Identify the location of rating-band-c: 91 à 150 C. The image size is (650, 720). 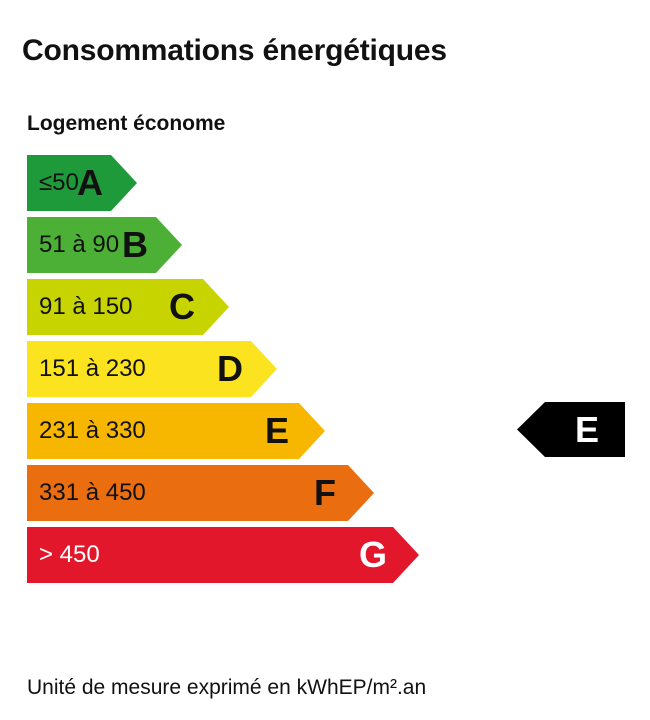
(128, 307).